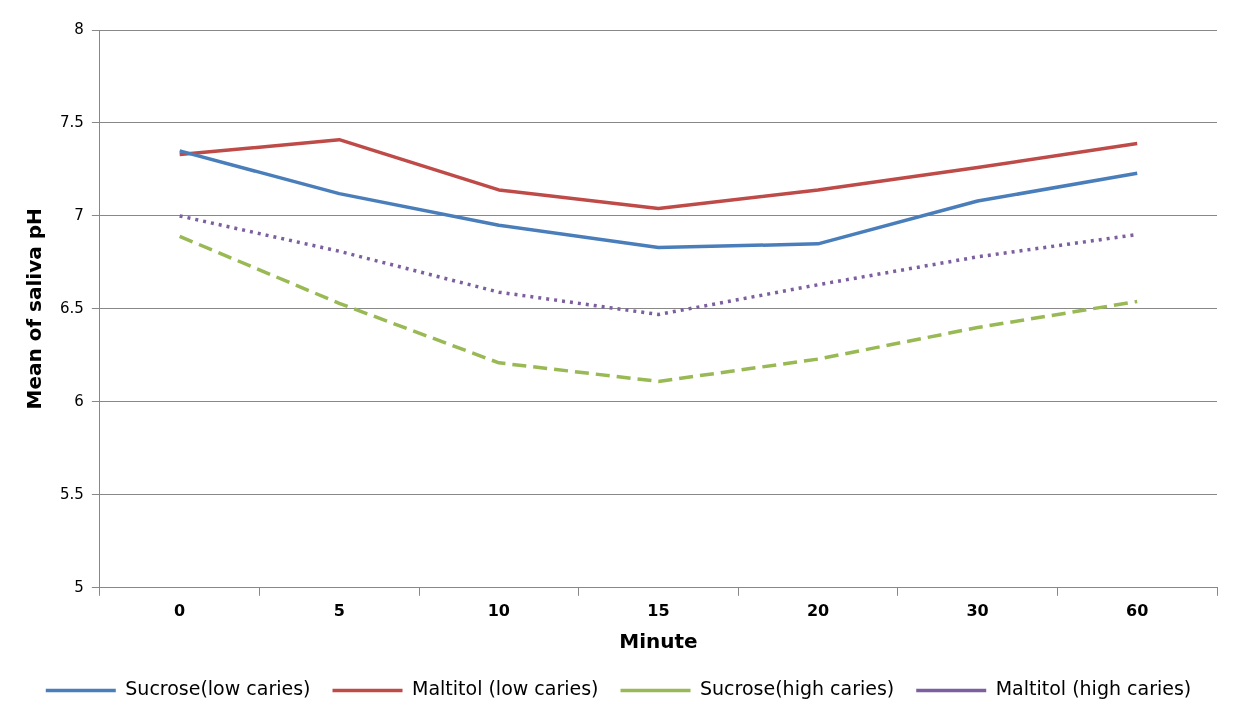 This screenshot has height=720, width=1233. I want to click on x-axis-title: Minute, so click(658, 641).